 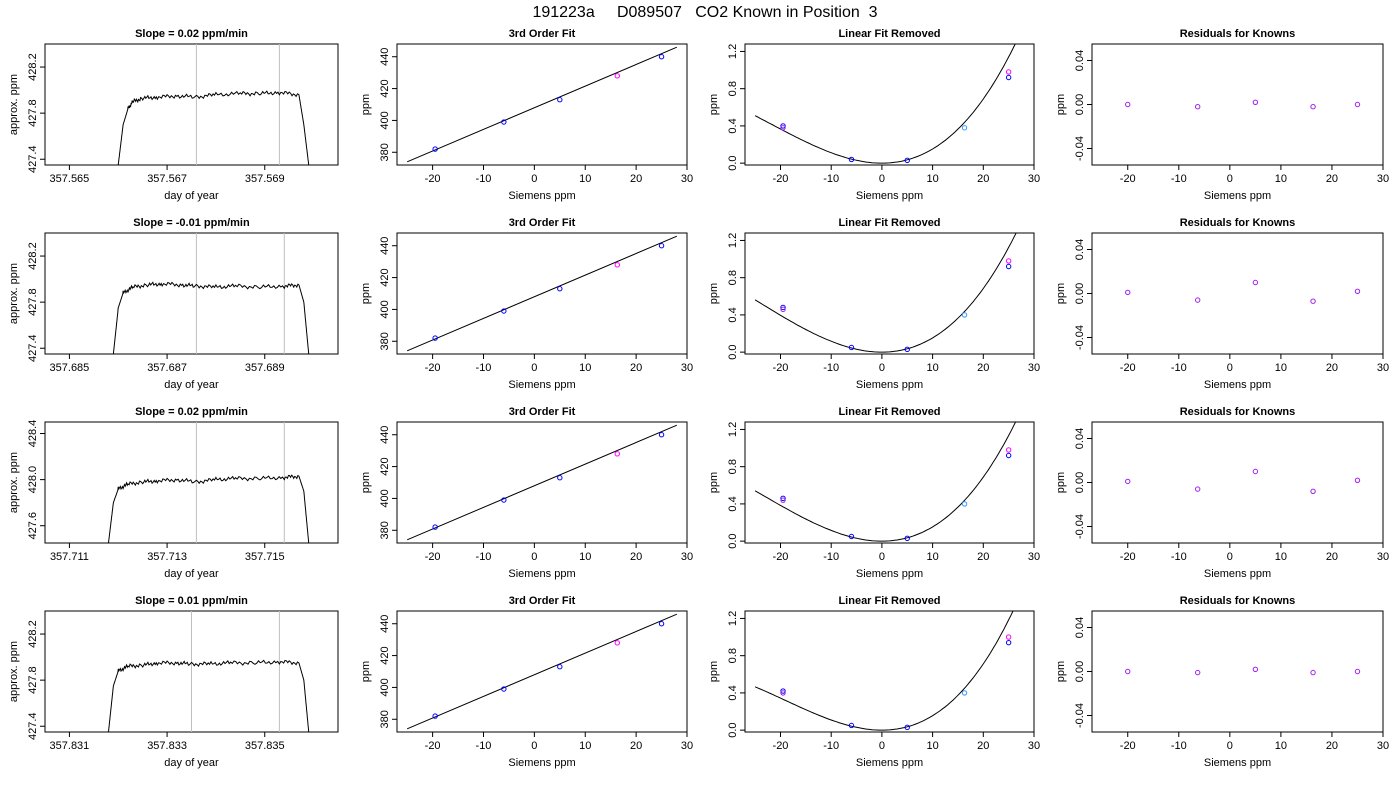 What do you see at coordinates (191, 412) in the screenshot?
I see `panel-title: Slope = 0.02 ppm/min` at bounding box center [191, 412].